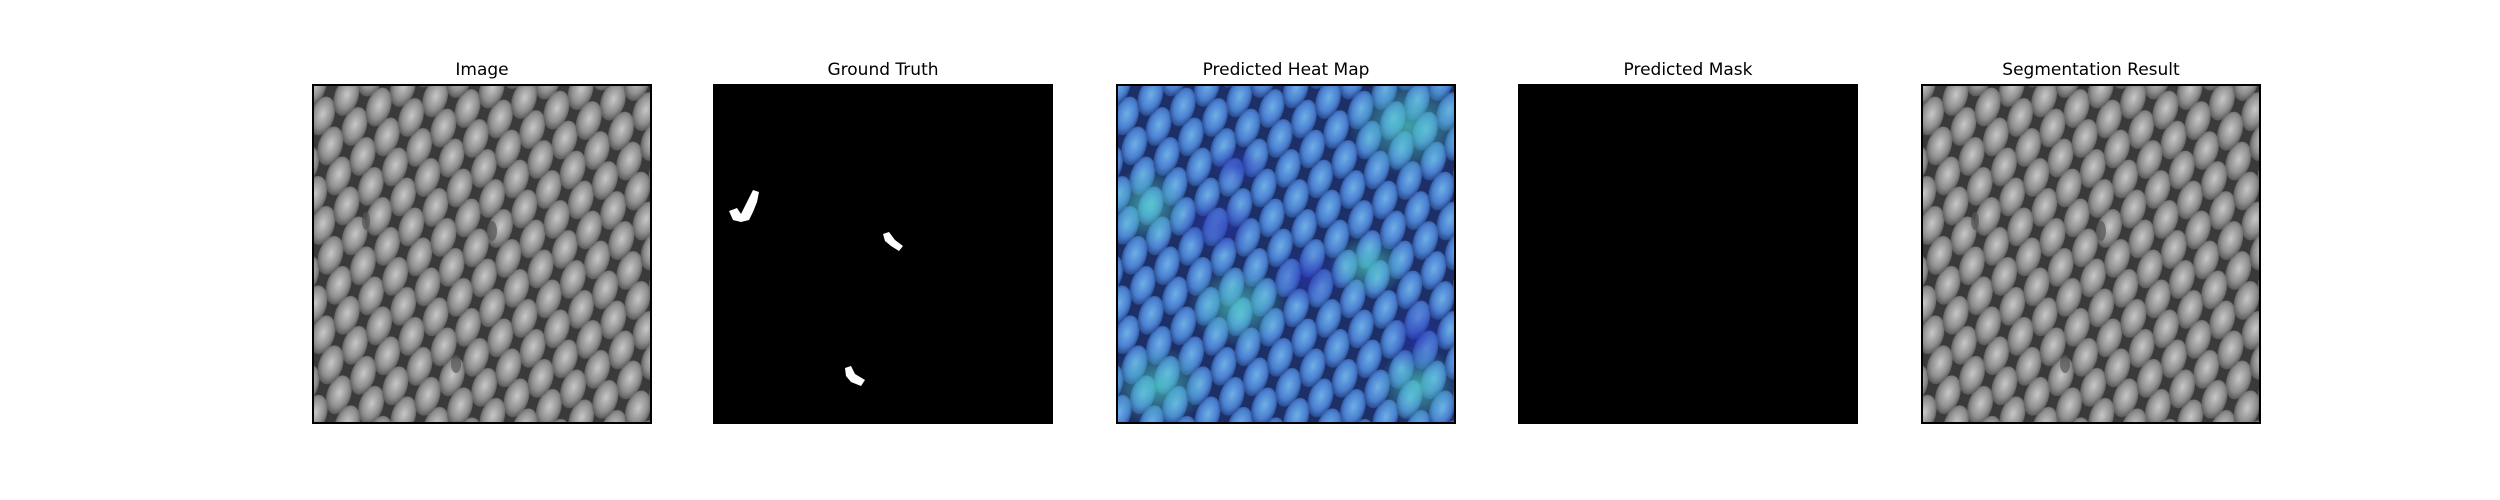  What do you see at coordinates (1688, 70) in the screenshot?
I see `panel-title-predicted-mask: Predicted Mask` at bounding box center [1688, 70].